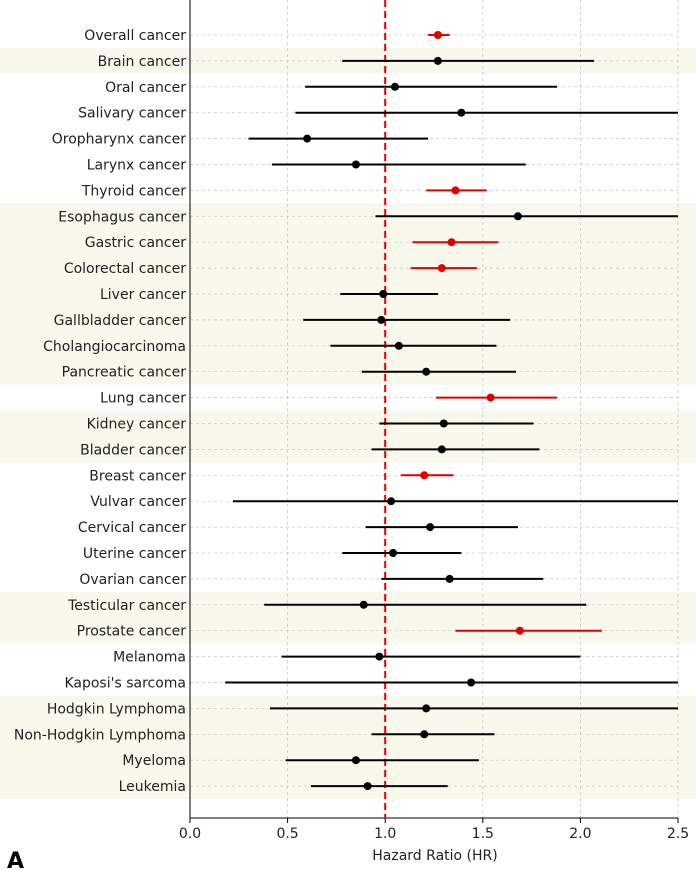 The height and width of the screenshot is (870, 696). I want to click on panel-label: A, so click(15, 859).